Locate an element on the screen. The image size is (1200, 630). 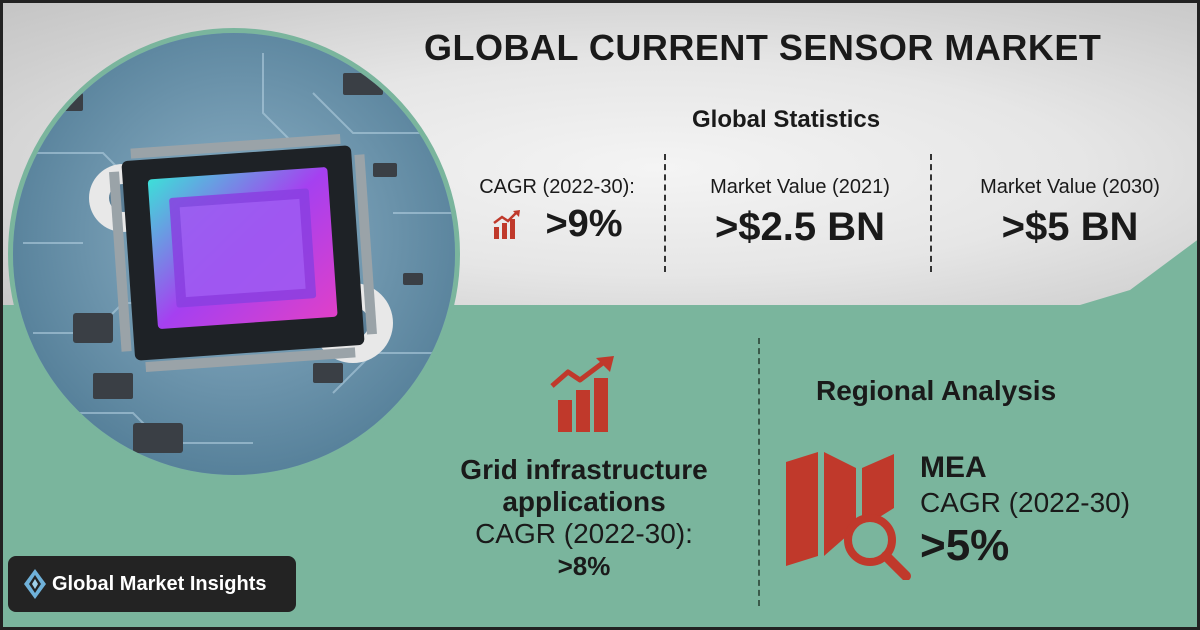
section-title-global-statistics: Global Statistics is located at coordinates (786, 119).